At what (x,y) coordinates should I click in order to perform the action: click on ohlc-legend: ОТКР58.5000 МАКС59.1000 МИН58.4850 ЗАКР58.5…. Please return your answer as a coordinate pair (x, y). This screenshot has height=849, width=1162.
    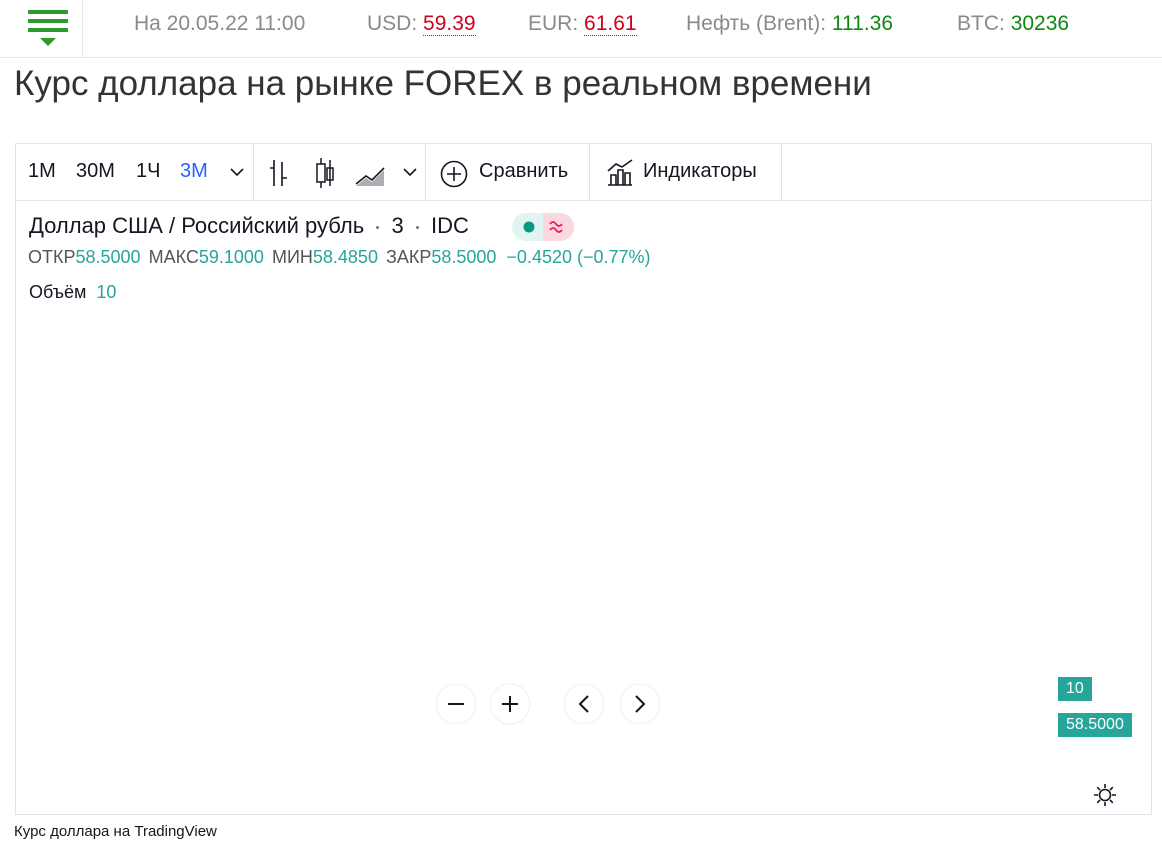
    Looking at the image, I should click on (339, 257).